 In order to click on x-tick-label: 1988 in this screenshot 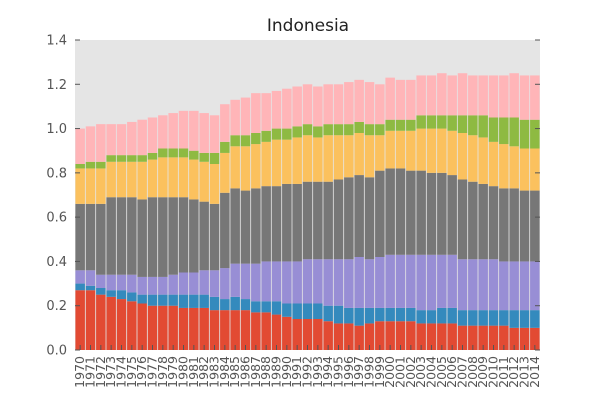, I will do `click(265, 372)`.